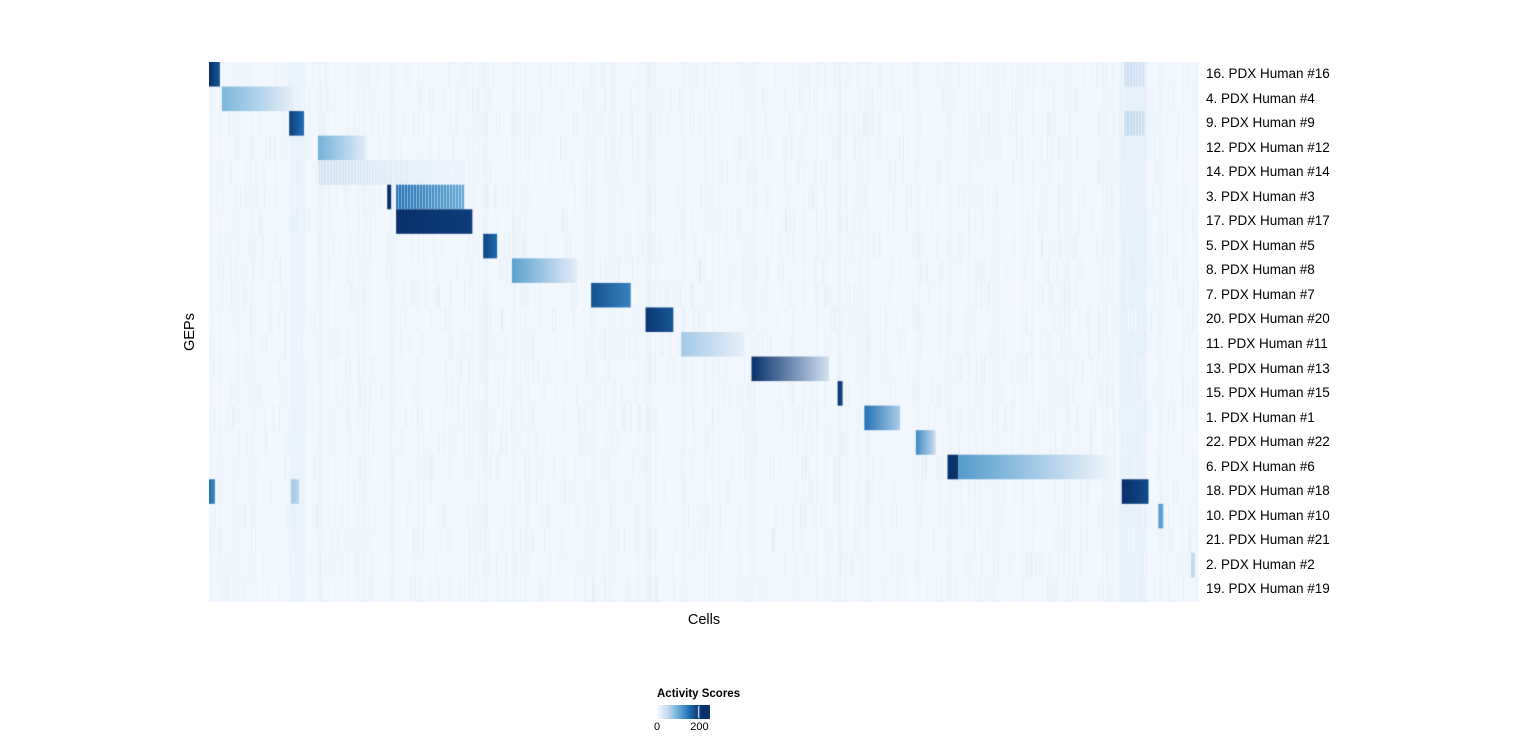 Image resolution: width=1540 pixels, height=743 pixels. What do you see at coordinates (1260, 564) in the screenshot?
I see `row-label: 2. PDX Human #2` at bounding box center [1260, 564].